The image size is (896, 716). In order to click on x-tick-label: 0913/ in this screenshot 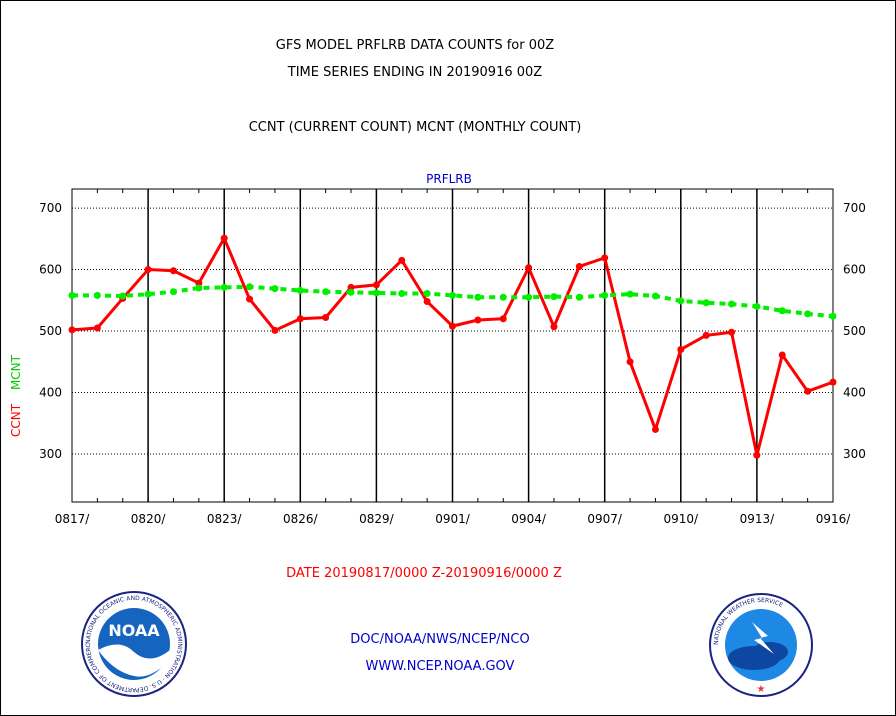, I will do `click(758, 519)`.